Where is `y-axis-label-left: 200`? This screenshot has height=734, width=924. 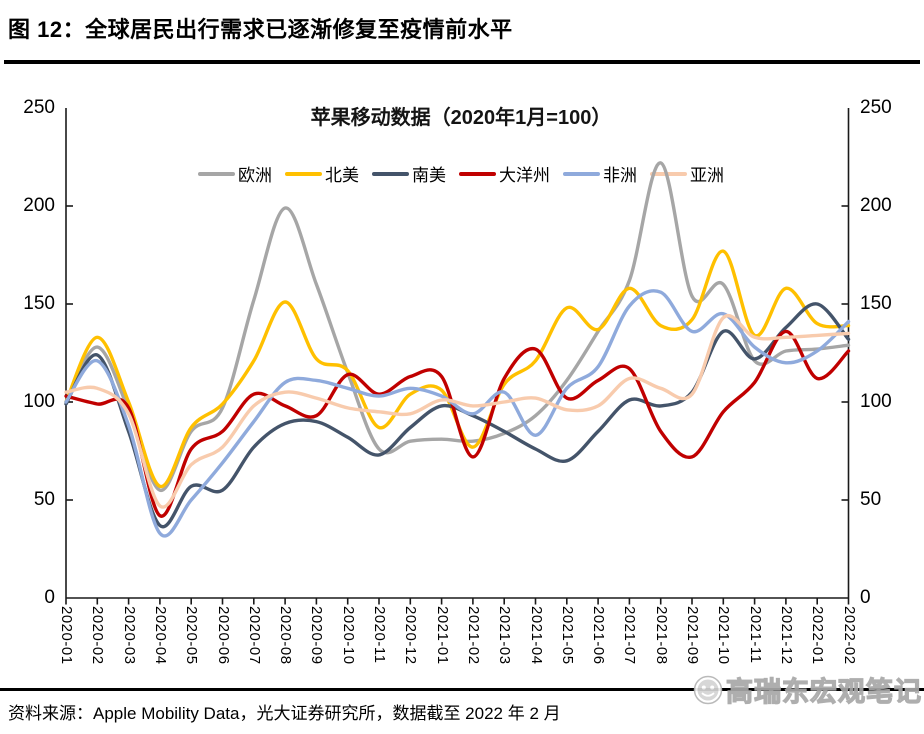
y-axis-label-left: 200 is located at coordinates (39, 205).